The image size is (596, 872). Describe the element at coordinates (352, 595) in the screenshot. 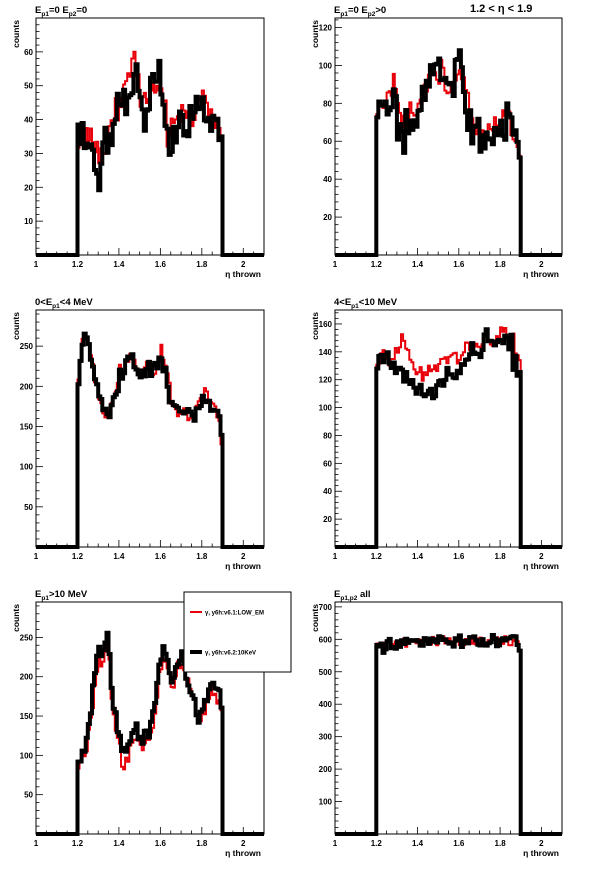

I see `chart-title: Ep1,p2 all` at that location.